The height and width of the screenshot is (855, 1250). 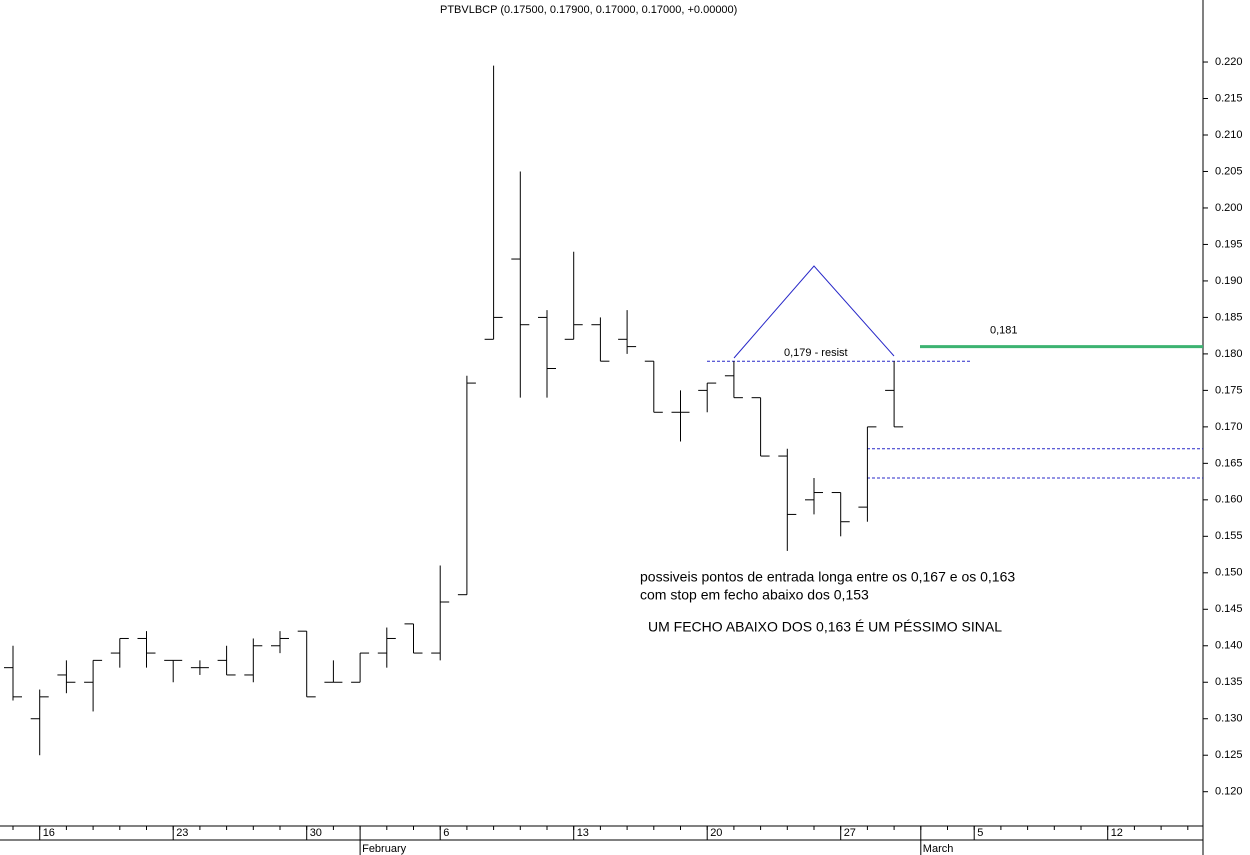 I want to click on x-tick-label: 5, so click(x=980, y=833).